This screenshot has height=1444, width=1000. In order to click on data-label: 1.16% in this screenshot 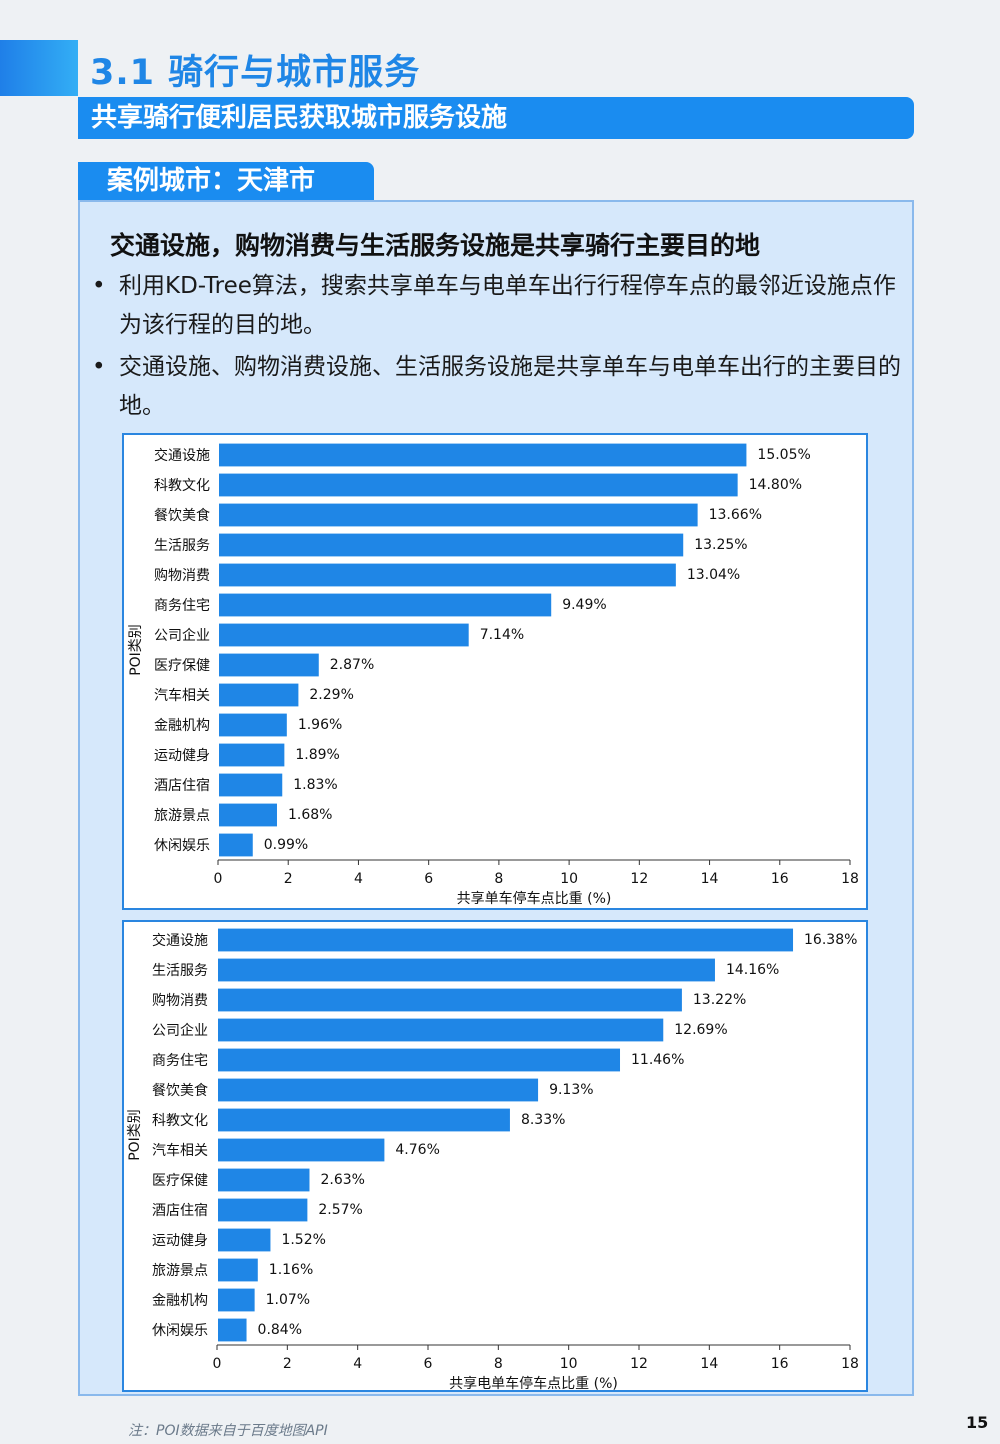, I will do `click(291, 1270)`.